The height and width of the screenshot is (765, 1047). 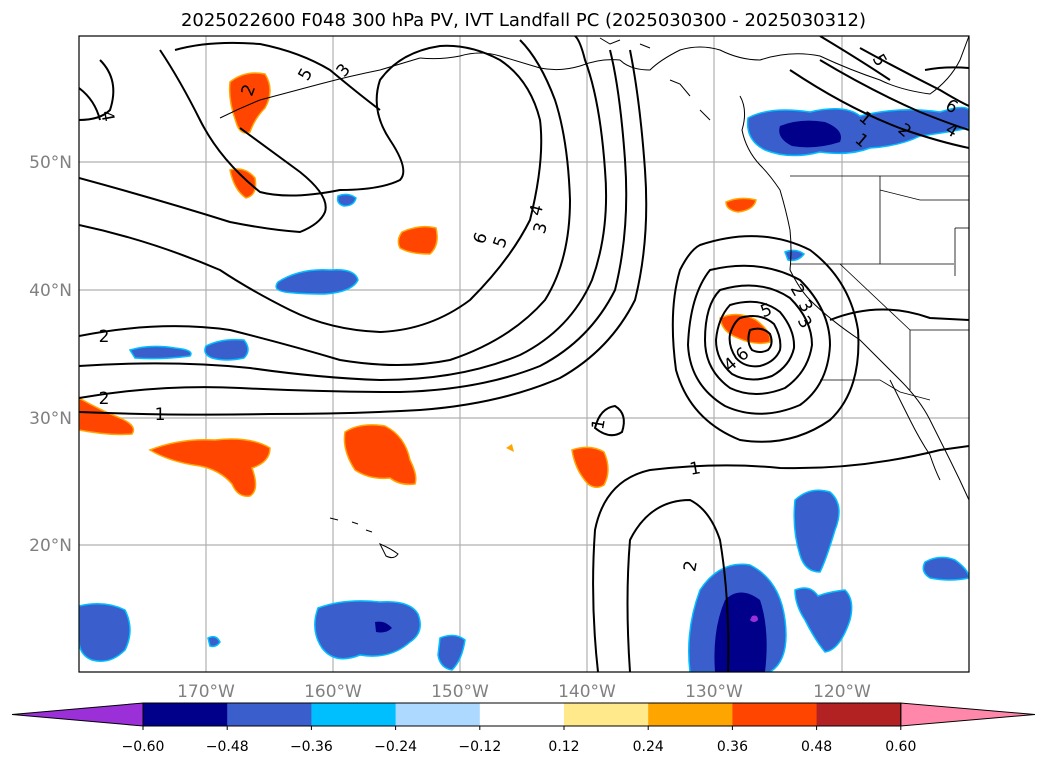 What do you see at coordinates (395, 747) in the screenshot?
I see `colorbar-tick-label: −0.24` at bounding box center [395, 747].